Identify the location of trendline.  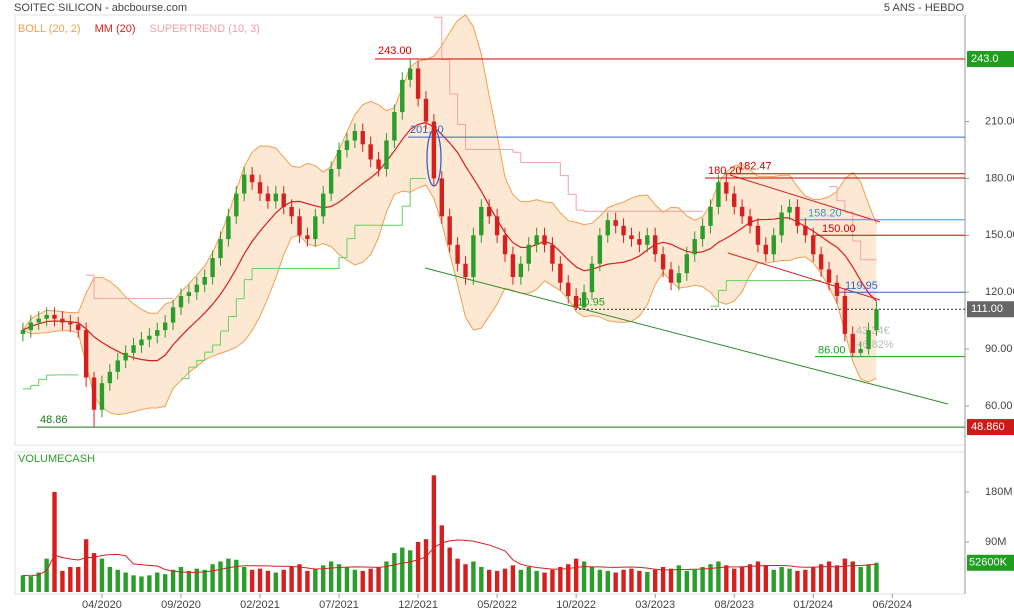
(686, 336).